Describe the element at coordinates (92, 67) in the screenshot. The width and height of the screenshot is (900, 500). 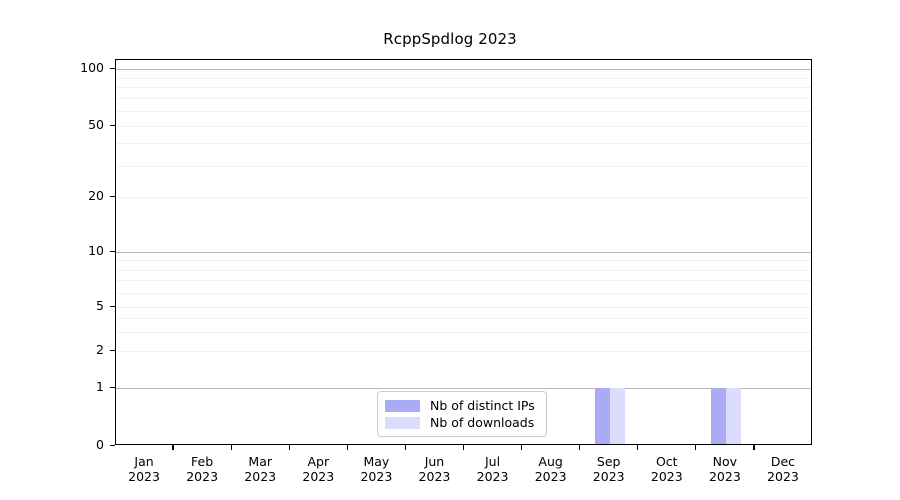
I see `y-tick-label: 100` at that location.